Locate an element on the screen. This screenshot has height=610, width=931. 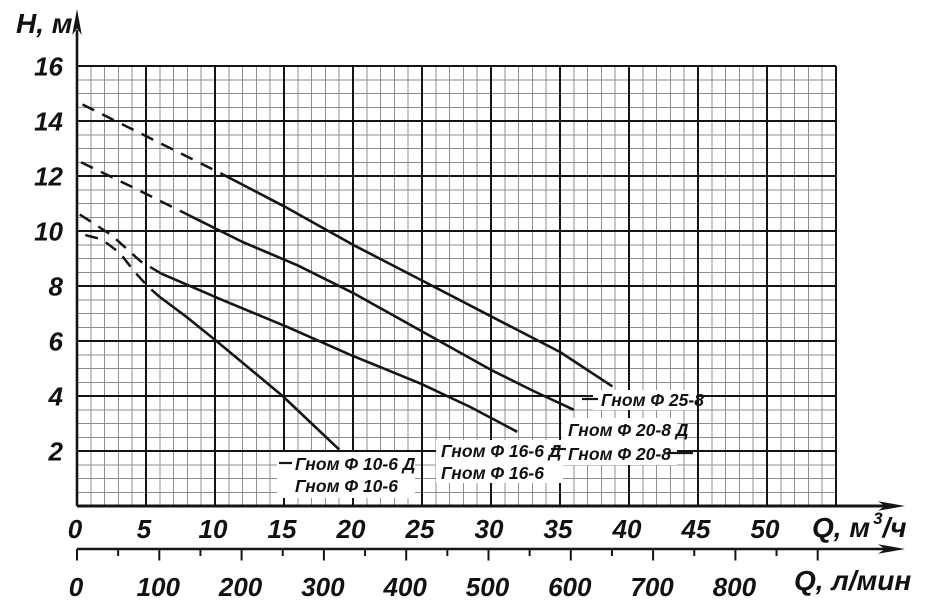
curve-гном-ф-20-8-20-8-д-solid is located at coordinates (382, 312).